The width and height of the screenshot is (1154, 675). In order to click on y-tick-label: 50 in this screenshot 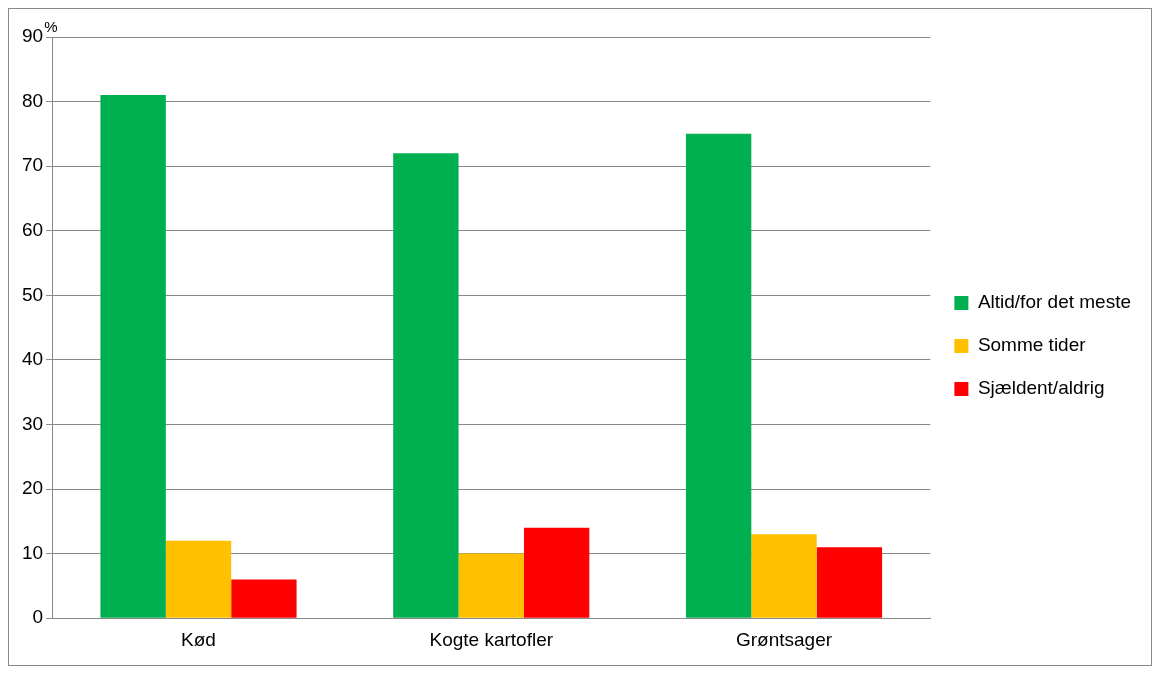, I will do `click(32, 294)`.